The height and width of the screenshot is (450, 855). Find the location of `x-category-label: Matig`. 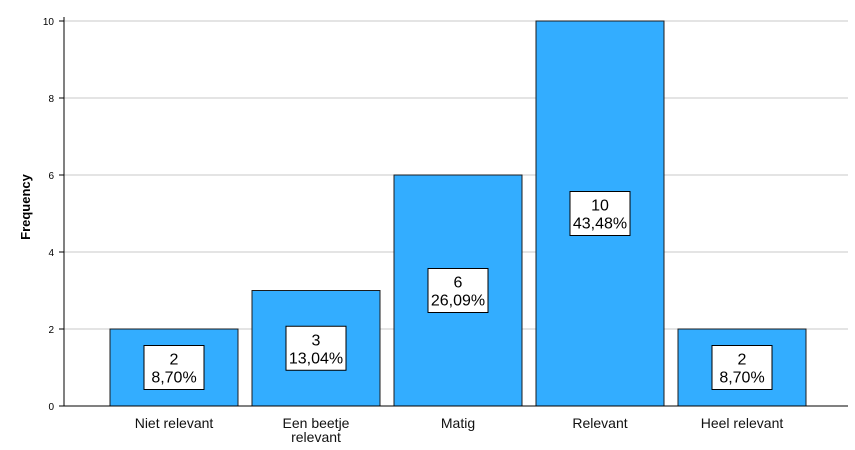

x-category-label: Matig is located at coordinates (458, 423).